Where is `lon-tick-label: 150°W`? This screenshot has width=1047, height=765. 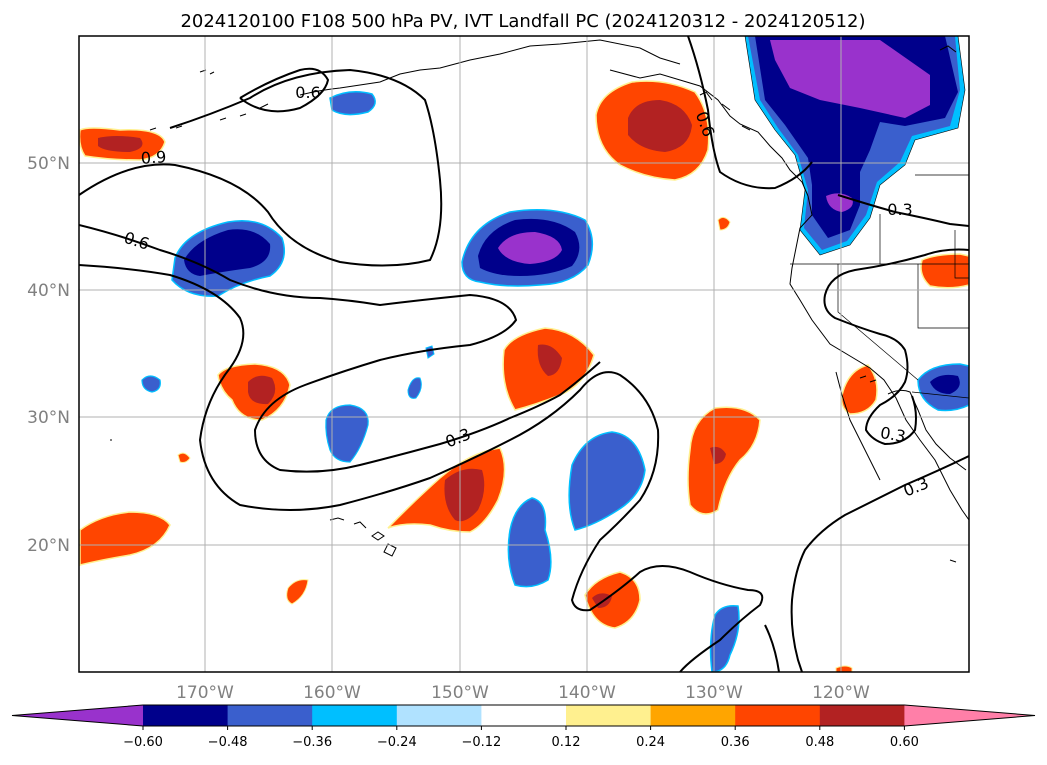 lon-tick-label: 150°W is located at coordinates (460, 693).